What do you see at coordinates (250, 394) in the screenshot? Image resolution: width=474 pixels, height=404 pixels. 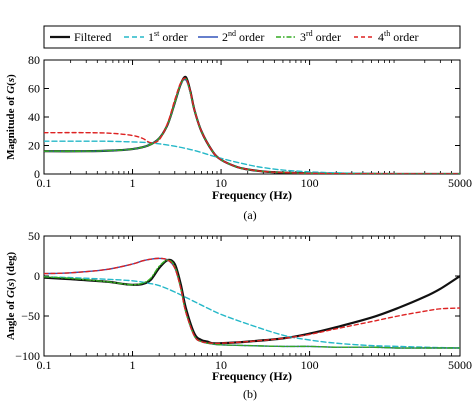 I see `panel-b-label: (b)` at bounding box center [250, 394].